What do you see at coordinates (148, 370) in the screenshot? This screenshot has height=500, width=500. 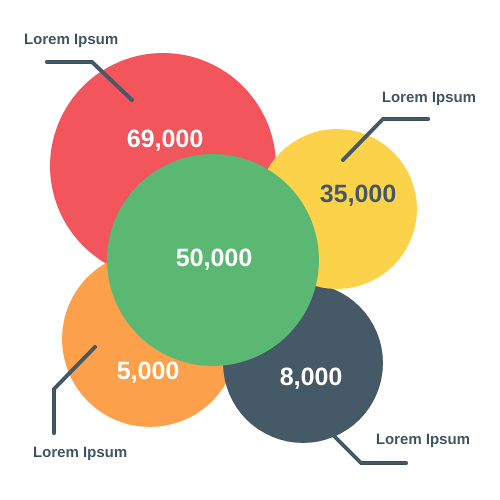 I see `data-label: 5,000` at bounding box center [148, 370].